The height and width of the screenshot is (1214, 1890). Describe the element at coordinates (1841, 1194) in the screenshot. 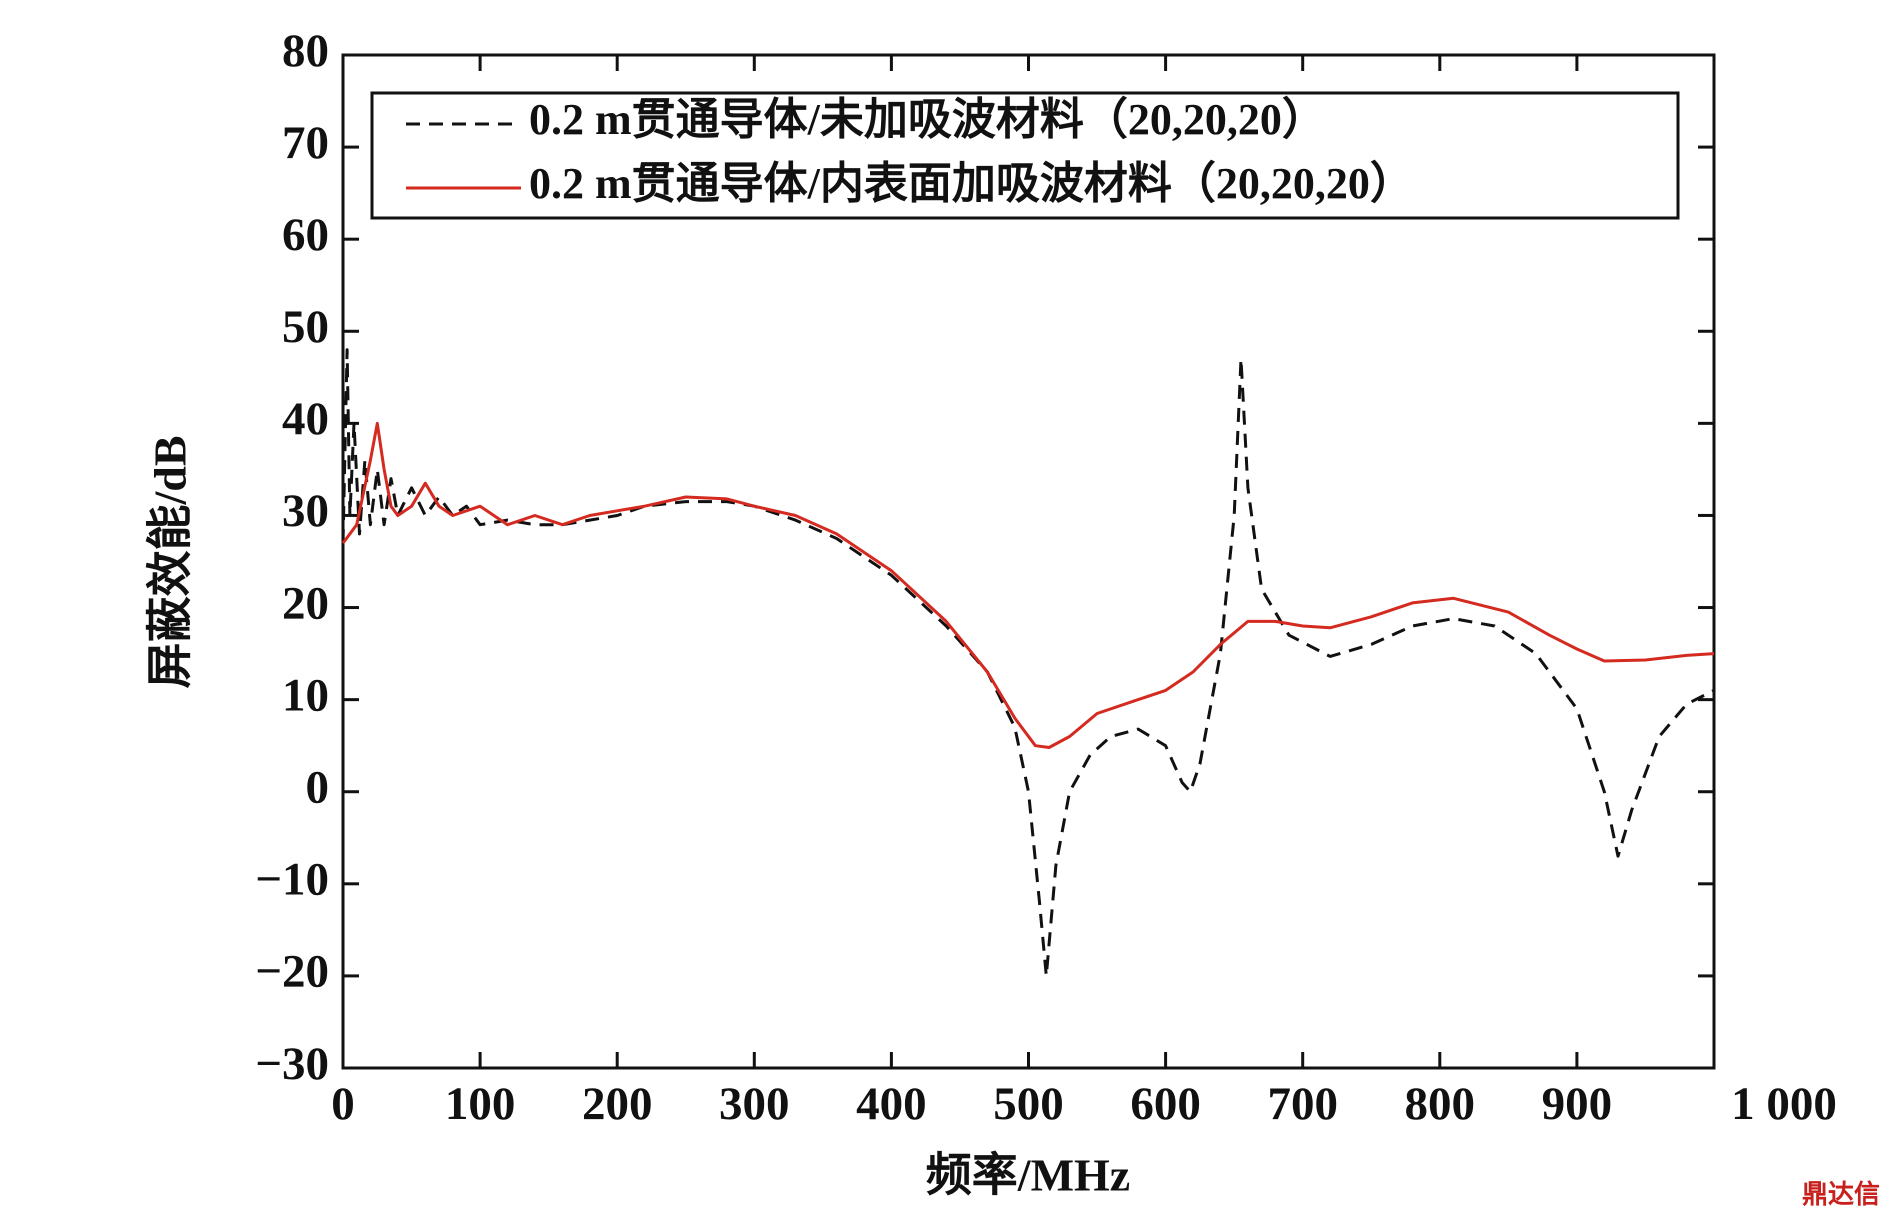

I see `watermark: 鼎达信` at that location.